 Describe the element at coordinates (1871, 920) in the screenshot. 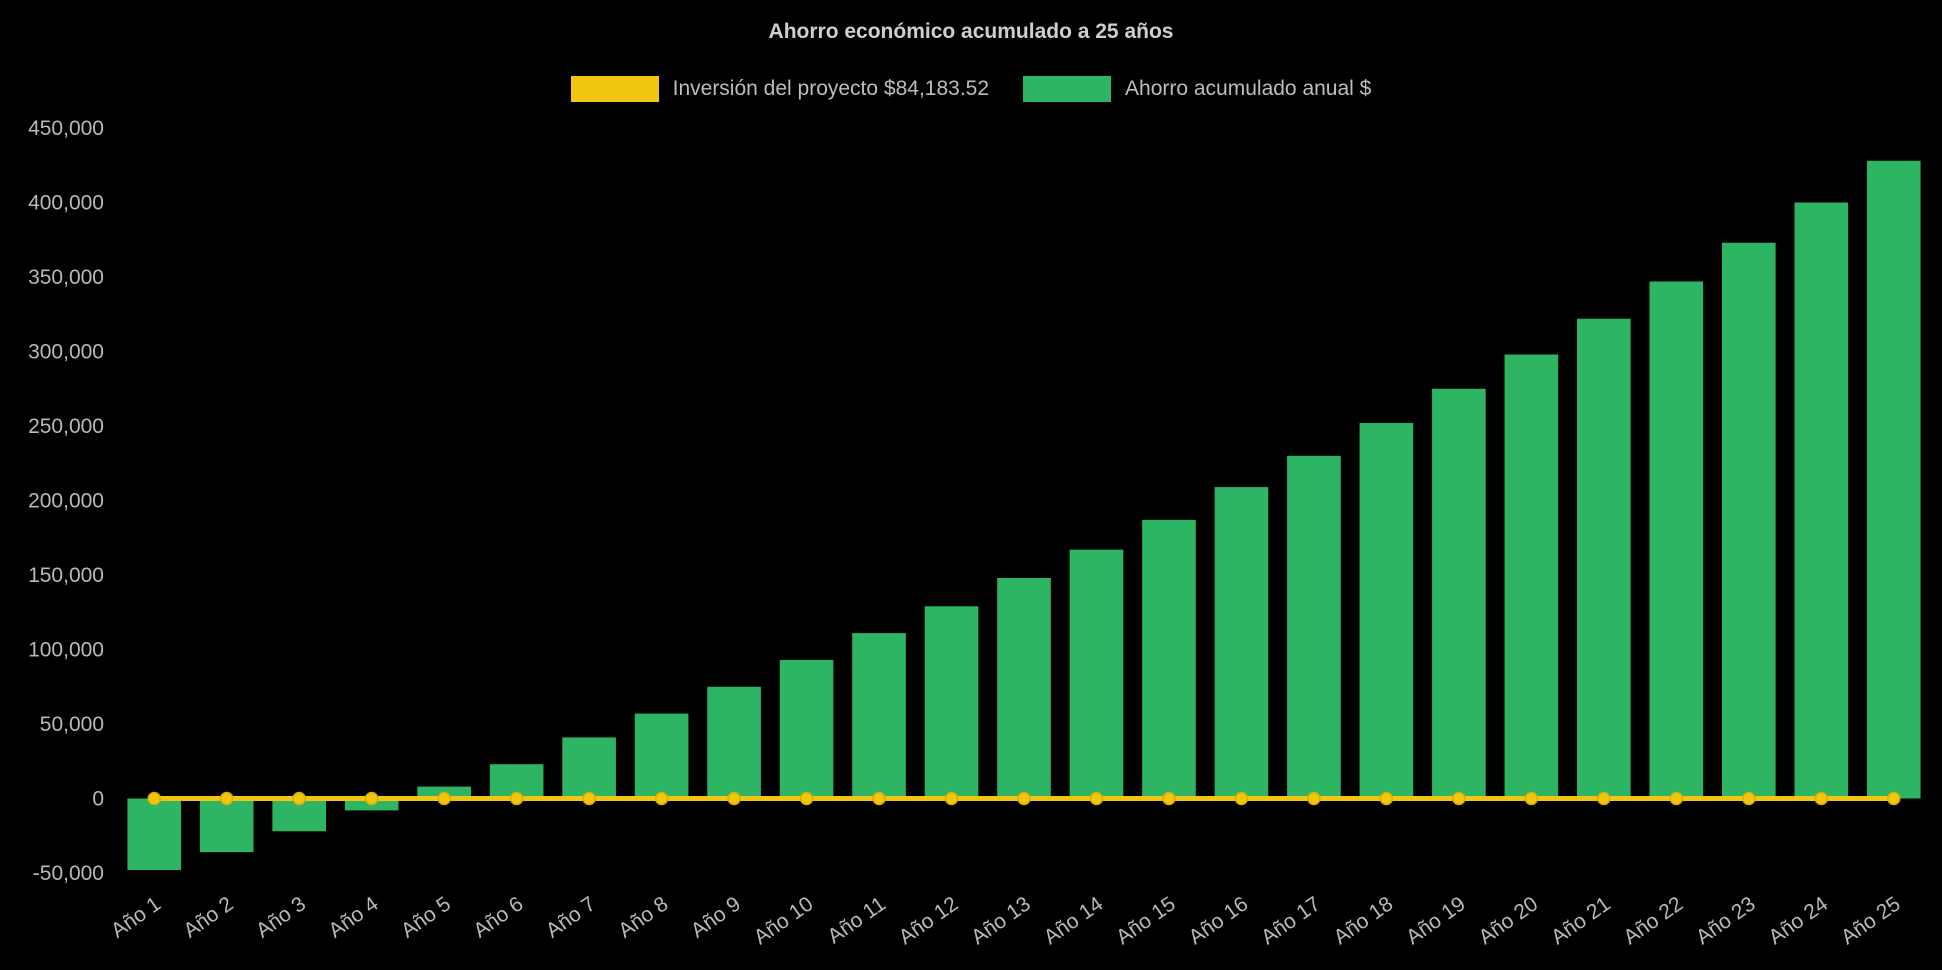

I see `x-tick-label: Año 25` at that location.